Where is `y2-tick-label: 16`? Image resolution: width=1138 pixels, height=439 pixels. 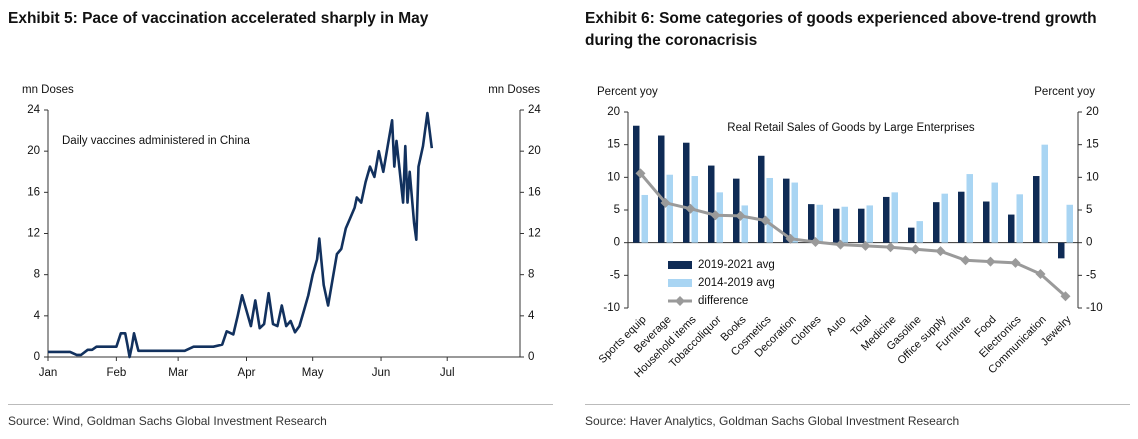
y2-tick-label: 16 is located at coordinates (534, 192).